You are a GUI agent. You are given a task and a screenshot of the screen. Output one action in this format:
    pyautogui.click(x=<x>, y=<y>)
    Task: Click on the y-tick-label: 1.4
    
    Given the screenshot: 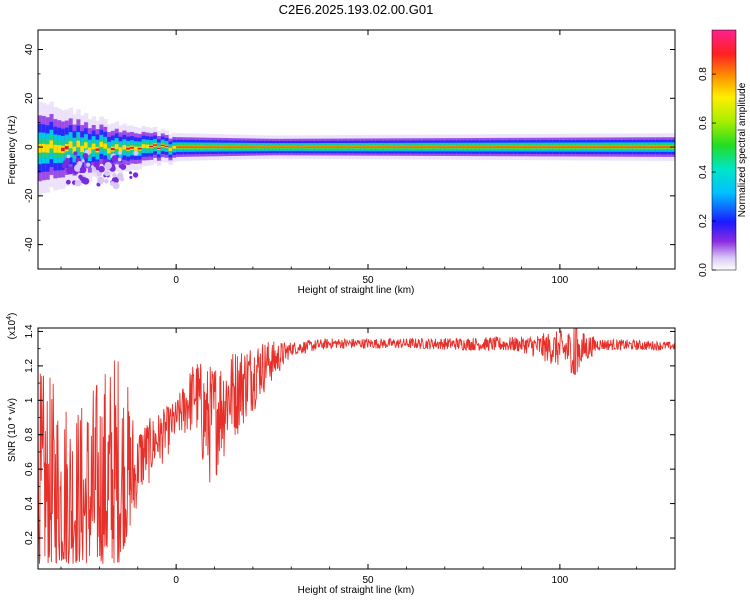 What is the action you would take?
    pyautogui.click(x=29, y=331)
    